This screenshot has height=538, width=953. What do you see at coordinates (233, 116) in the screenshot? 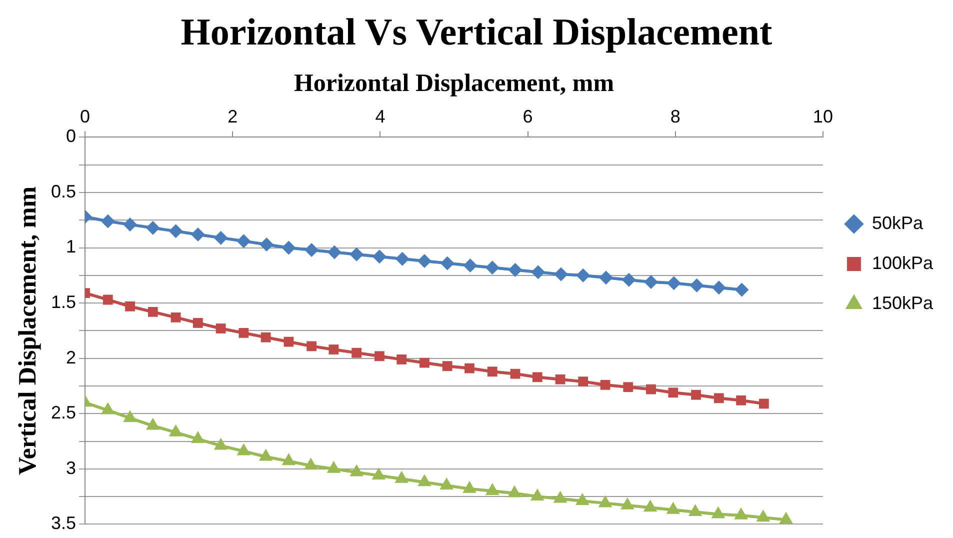
I see `x-tick-label: 2` at bounding box center [233, 116].